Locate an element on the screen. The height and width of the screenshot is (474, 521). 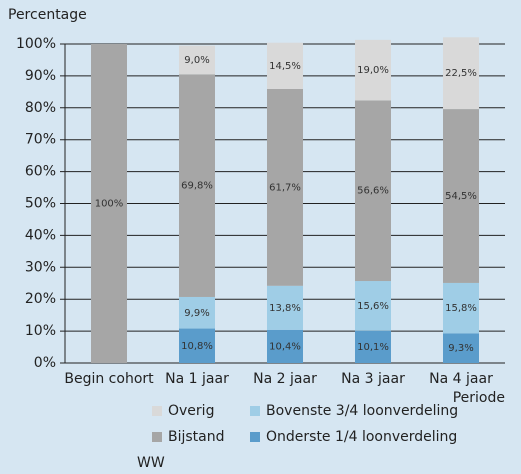
value-label: 9,3% is located at coordinates (460, 348).